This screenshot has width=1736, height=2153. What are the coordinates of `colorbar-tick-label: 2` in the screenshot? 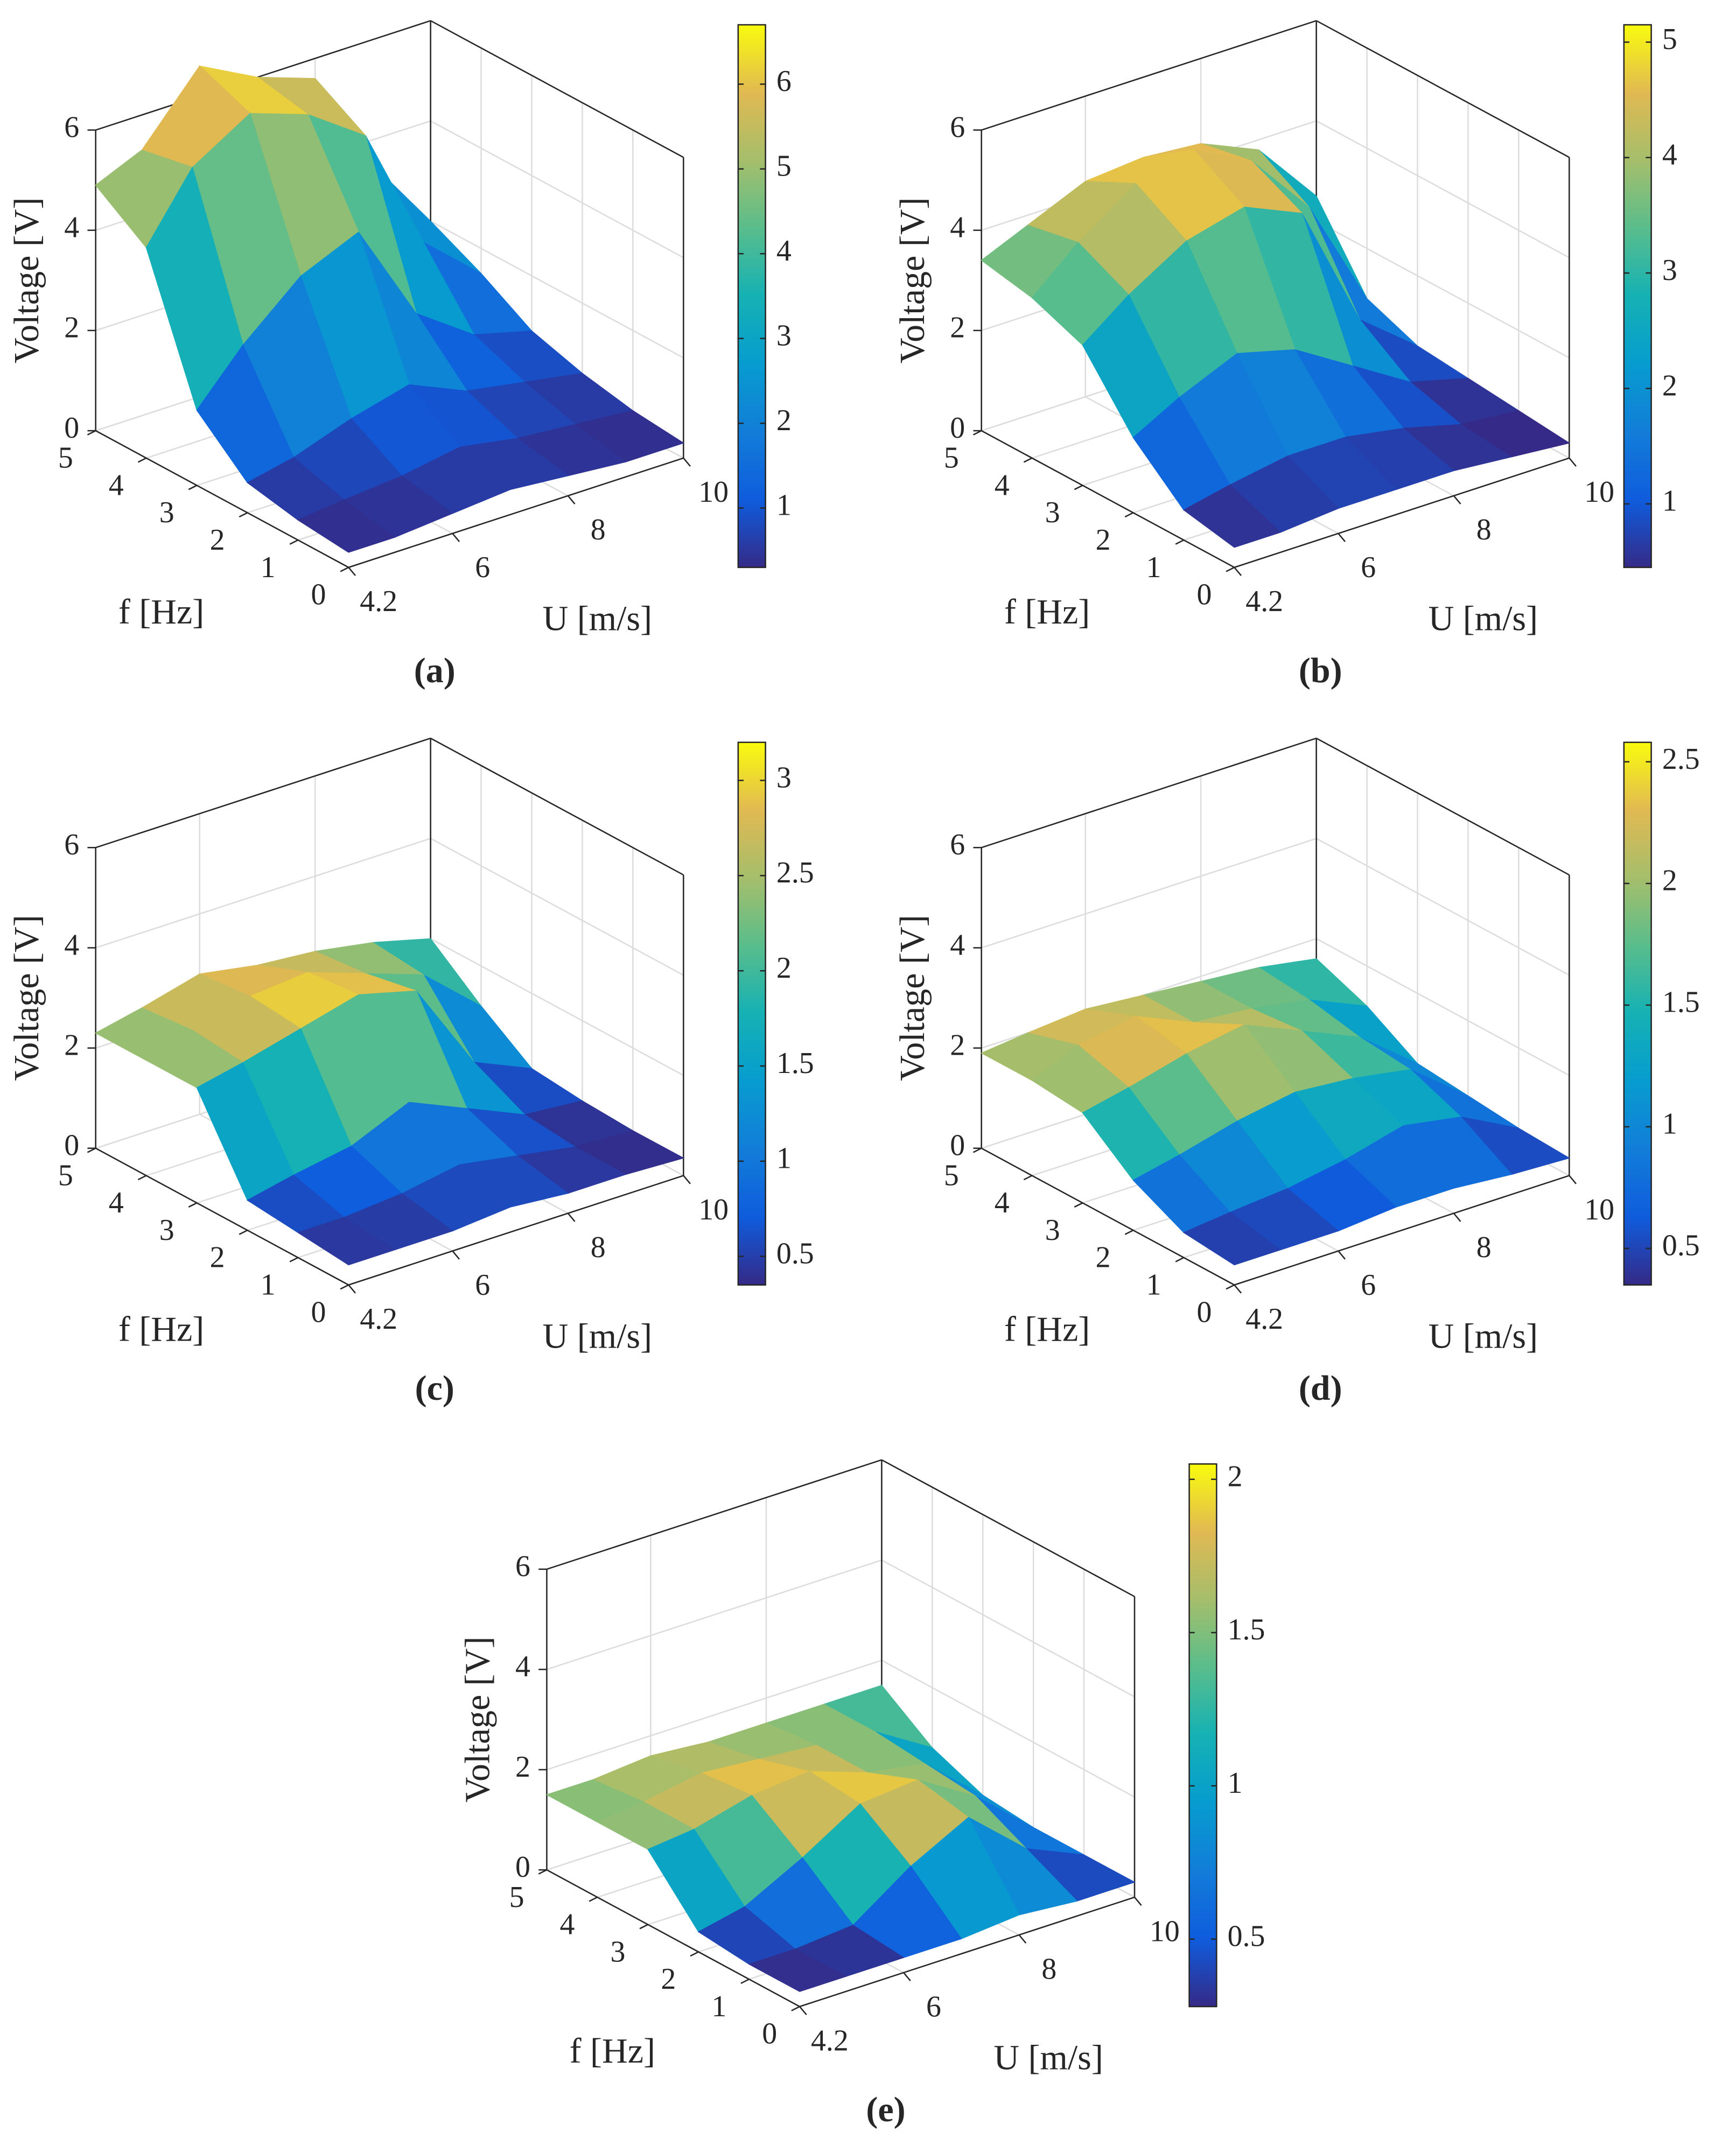 It's located at (1235, 1476).